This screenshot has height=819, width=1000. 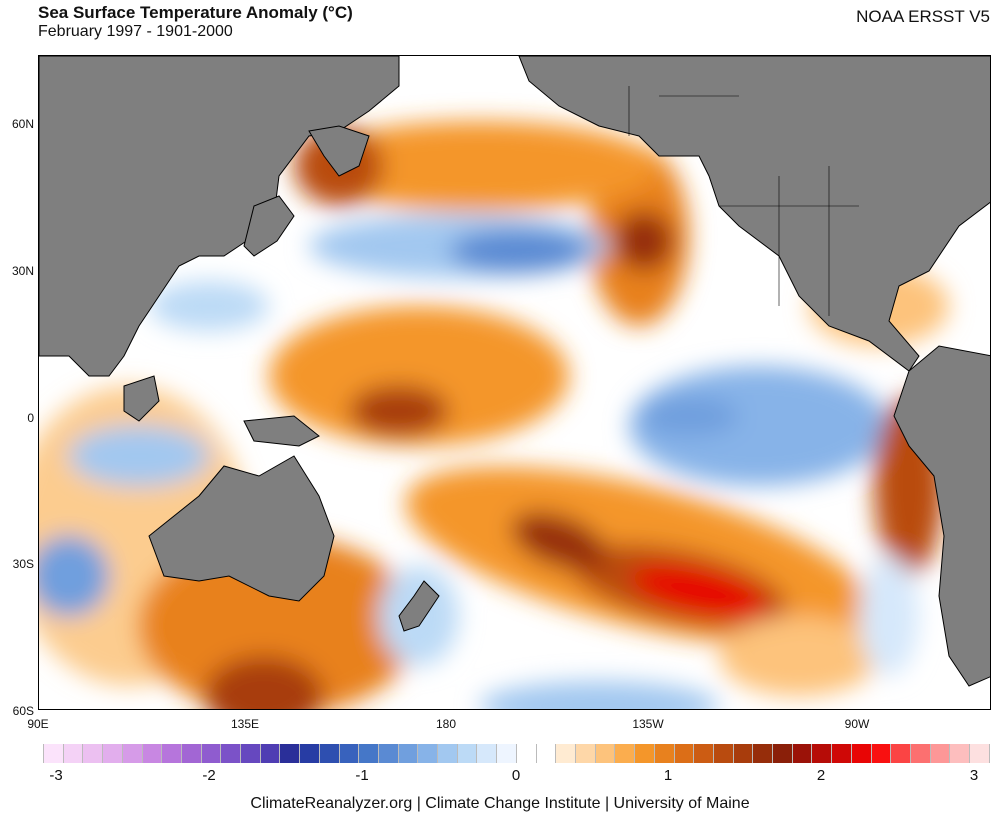 I want to click on dataset-label: NOAA ERSST V5, so click(x=923, y=16).